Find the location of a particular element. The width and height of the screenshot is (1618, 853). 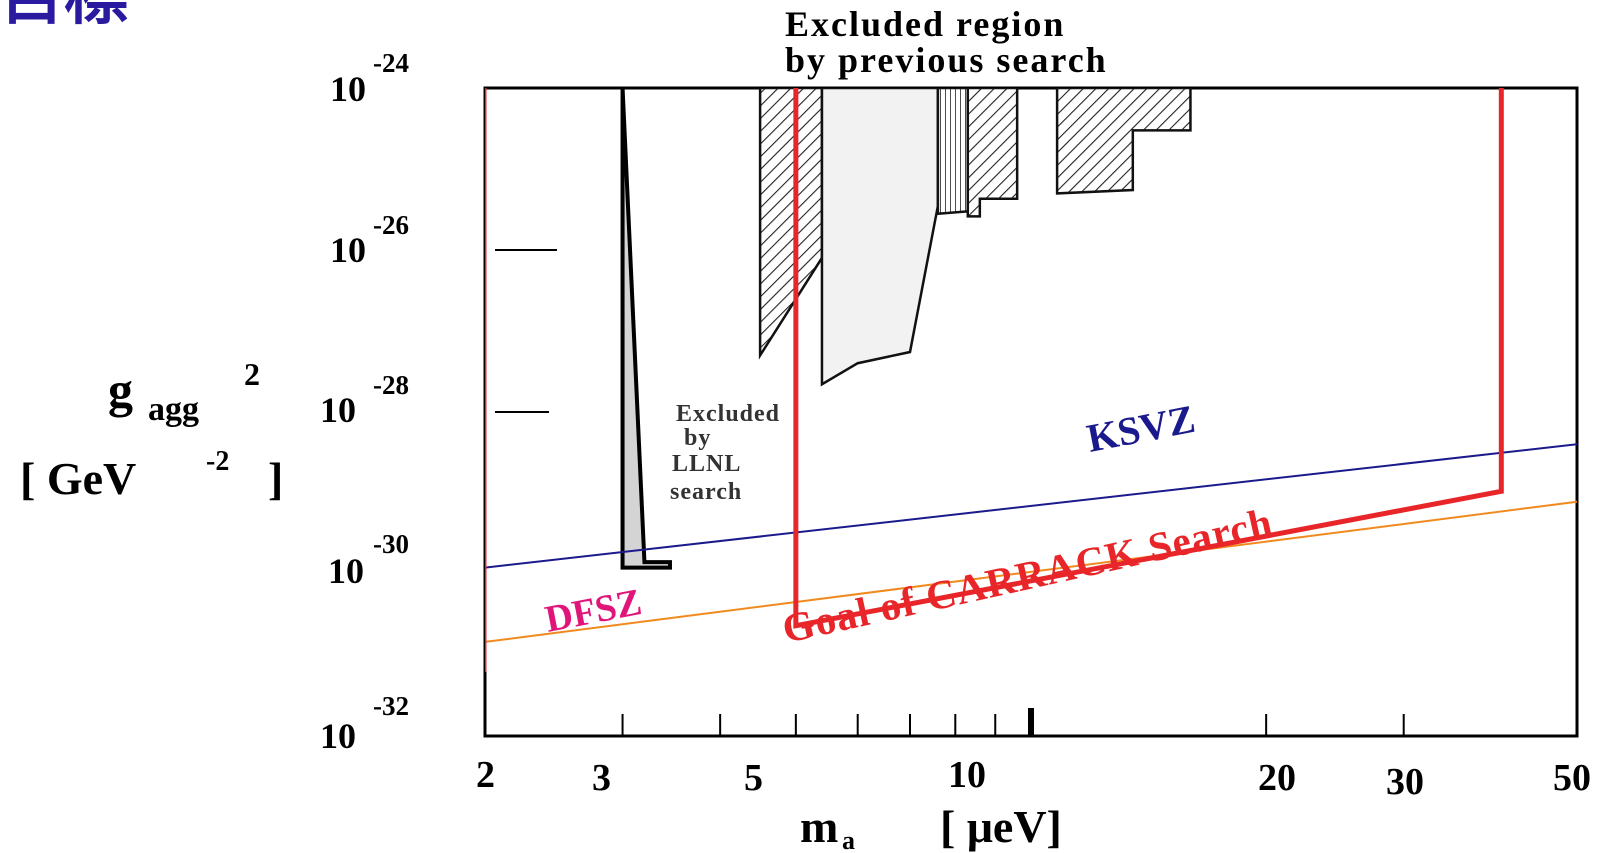

goal-label: Goal of CARRACK Search is located at coordinates (1027, 575).